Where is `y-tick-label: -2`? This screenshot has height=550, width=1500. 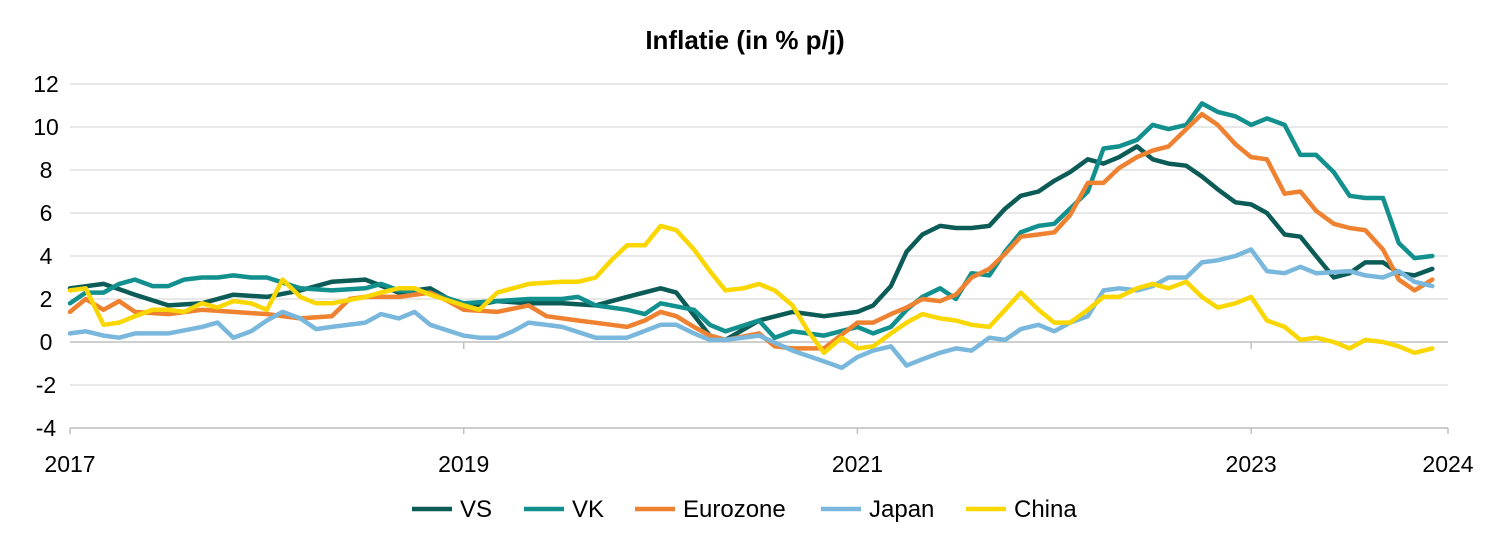 y-tick-label: -2 is located at coordinates (46, 385).